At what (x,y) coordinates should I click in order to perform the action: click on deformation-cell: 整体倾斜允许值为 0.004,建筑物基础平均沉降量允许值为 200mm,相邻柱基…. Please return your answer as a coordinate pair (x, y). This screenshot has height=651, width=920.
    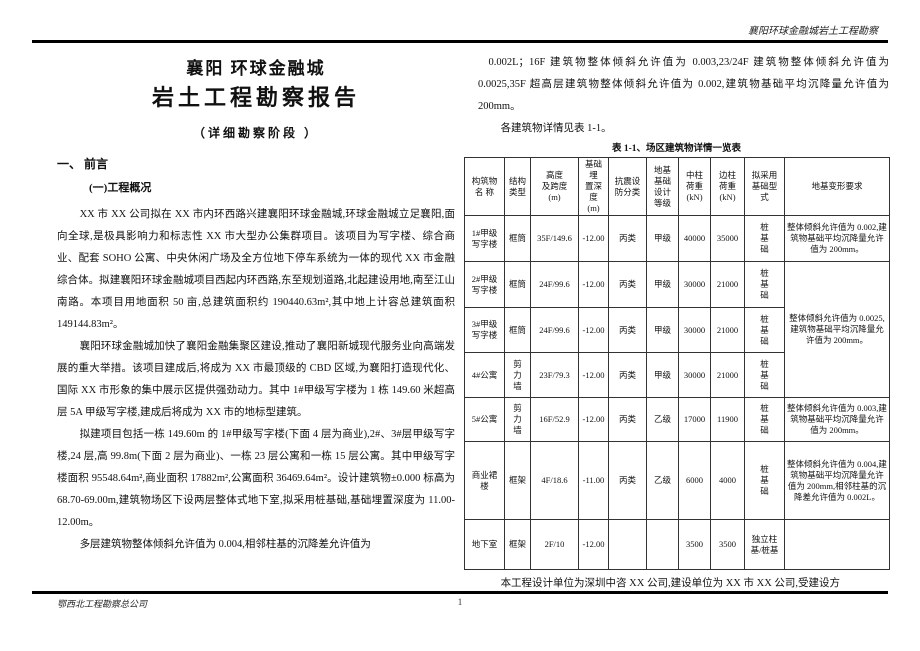
    Looking at the image, I should click on (837, 480).